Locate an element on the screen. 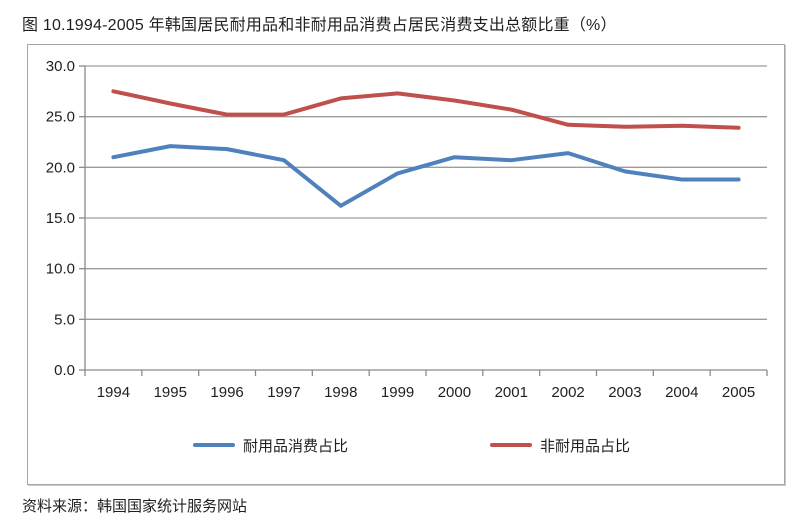  legend-item-nondurables: 非耐用品占比 is located at coordinates (560, 445).